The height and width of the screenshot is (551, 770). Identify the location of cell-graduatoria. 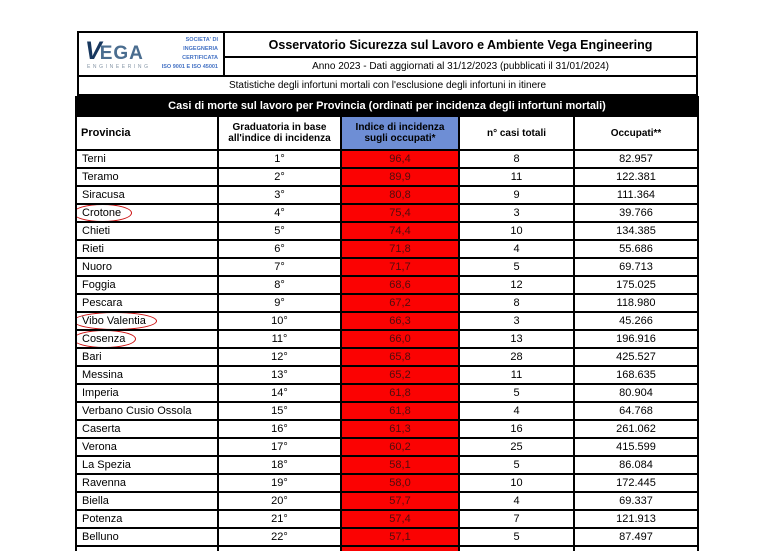
(278, 548).